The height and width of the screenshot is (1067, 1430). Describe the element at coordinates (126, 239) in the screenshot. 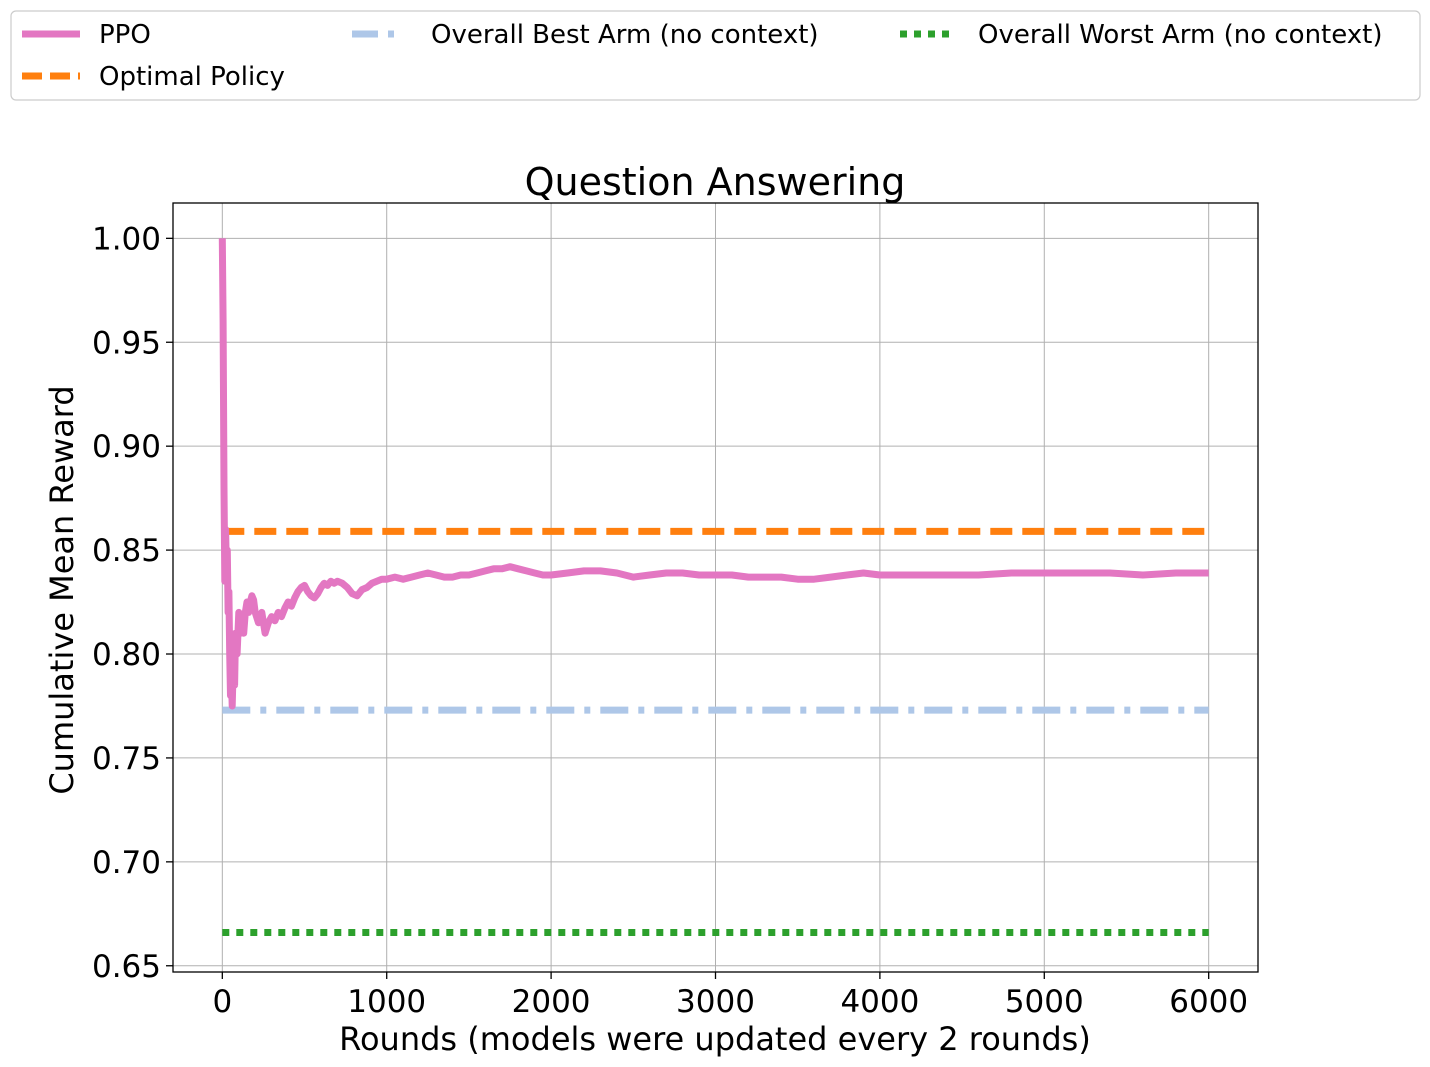

I see `y-tick-label: 1.00` at that location.